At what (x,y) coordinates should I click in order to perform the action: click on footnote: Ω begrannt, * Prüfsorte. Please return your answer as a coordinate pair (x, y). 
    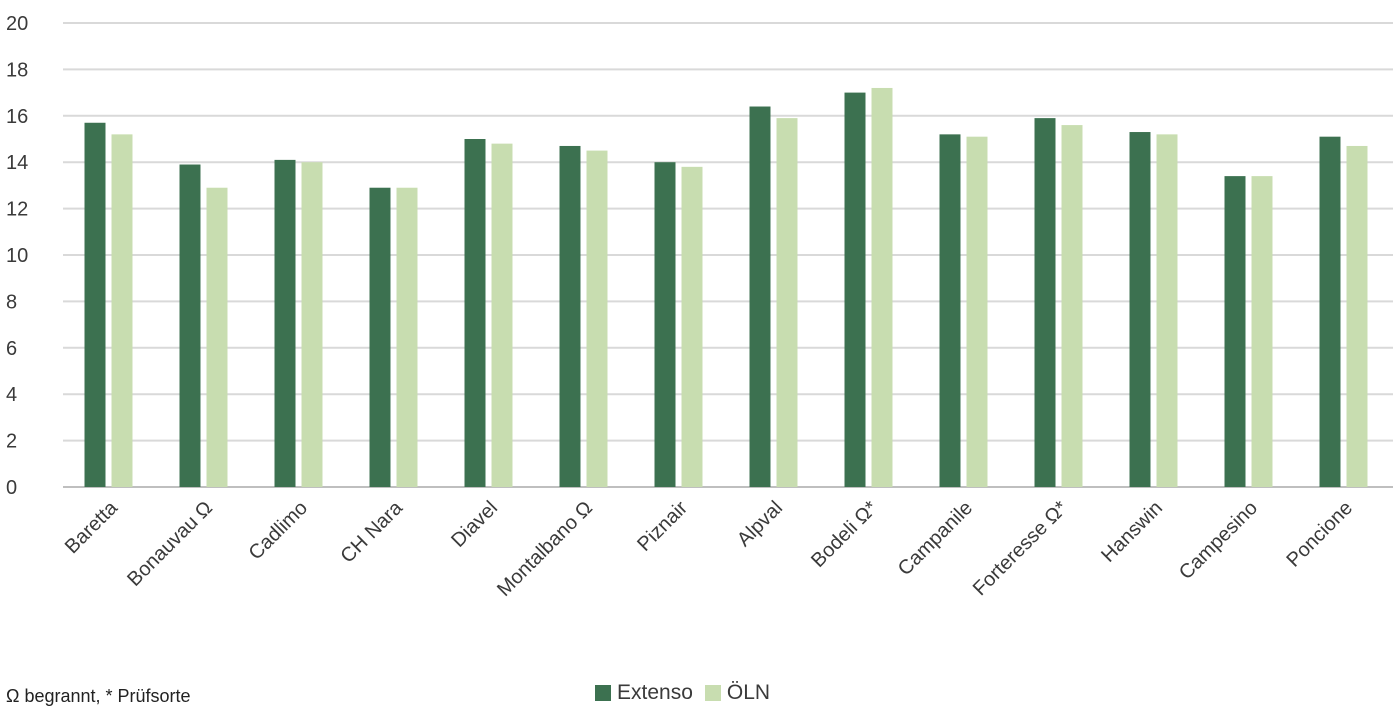
    Looking at the image, I should click on (98, 696).